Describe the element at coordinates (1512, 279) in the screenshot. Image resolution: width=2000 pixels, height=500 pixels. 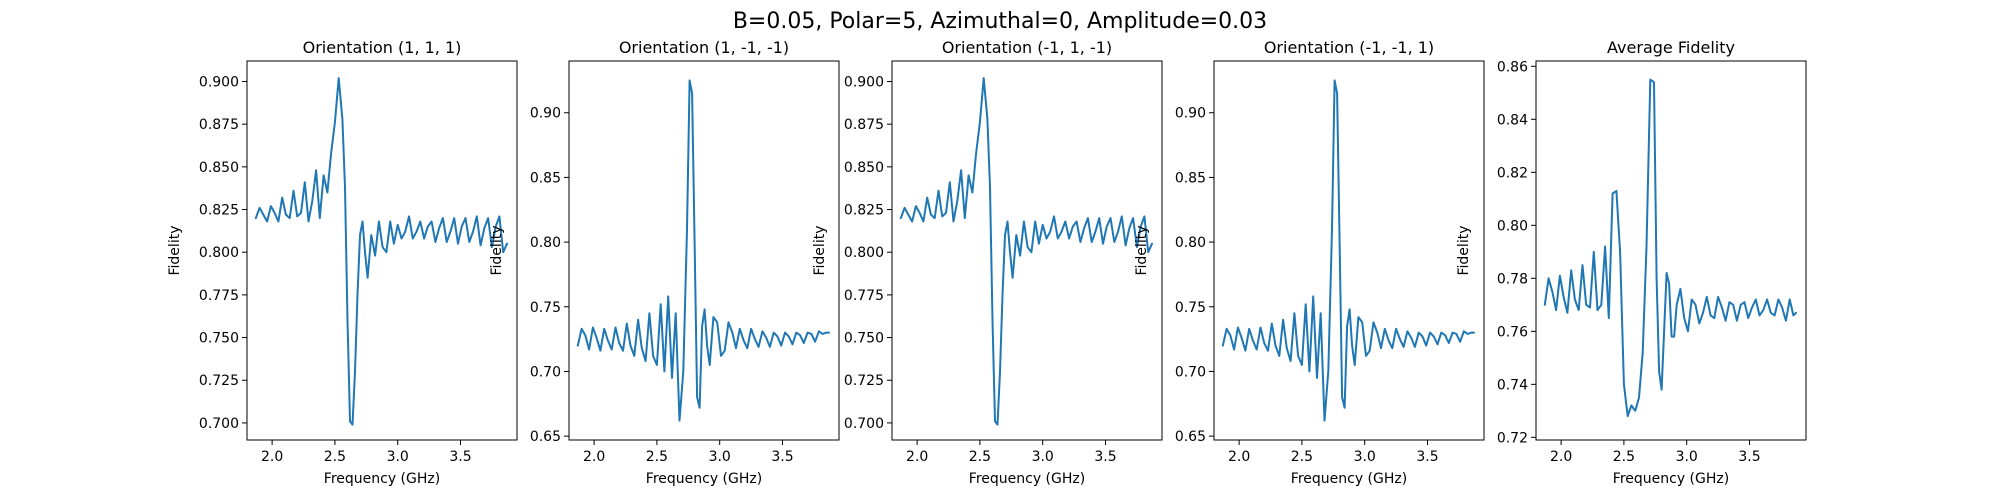
I see `y-tick-label: 0.78` at that location.